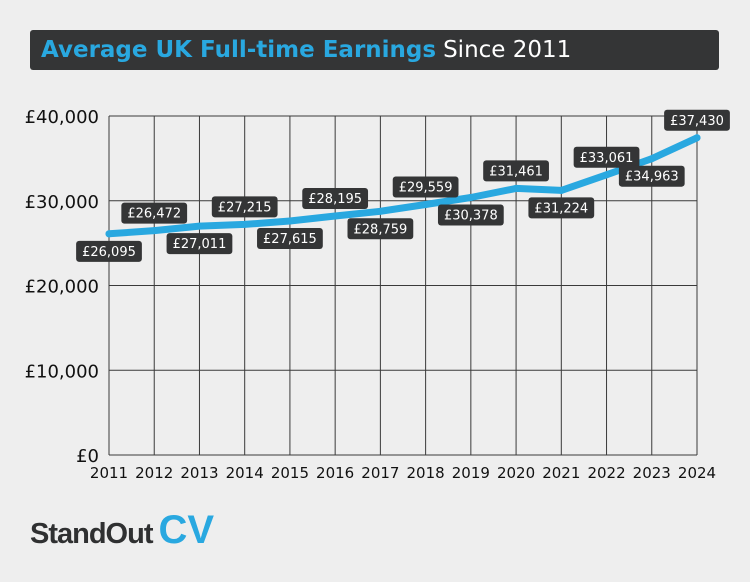 The height and width of the screenshot is (582, 750). I want to click on x-tick-label: 2016, so click(335, 473).